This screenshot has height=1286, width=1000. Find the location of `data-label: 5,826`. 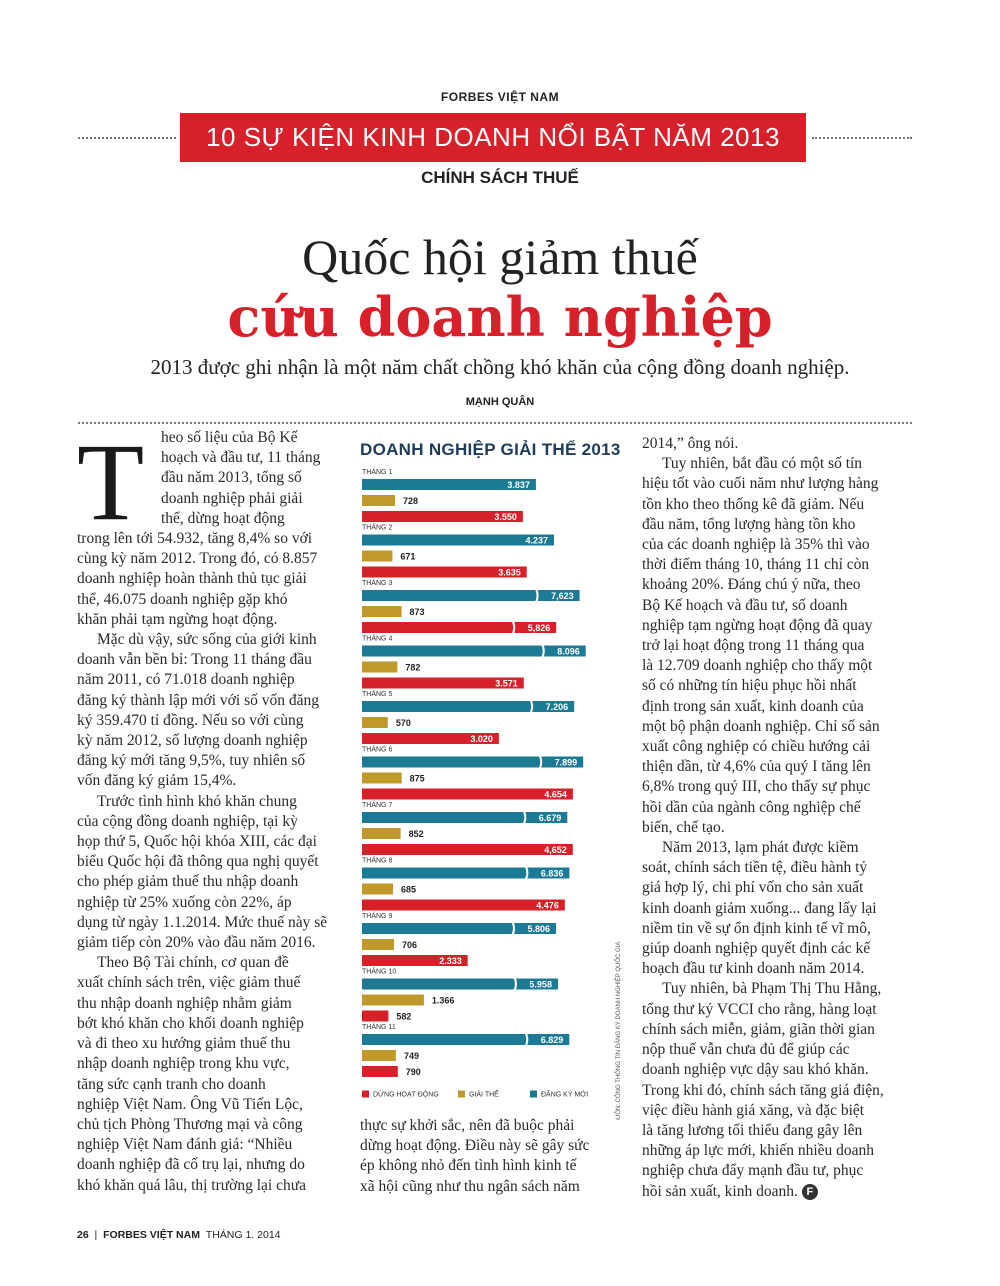

data-label: 5,826 is located at coordinates (539, 628).